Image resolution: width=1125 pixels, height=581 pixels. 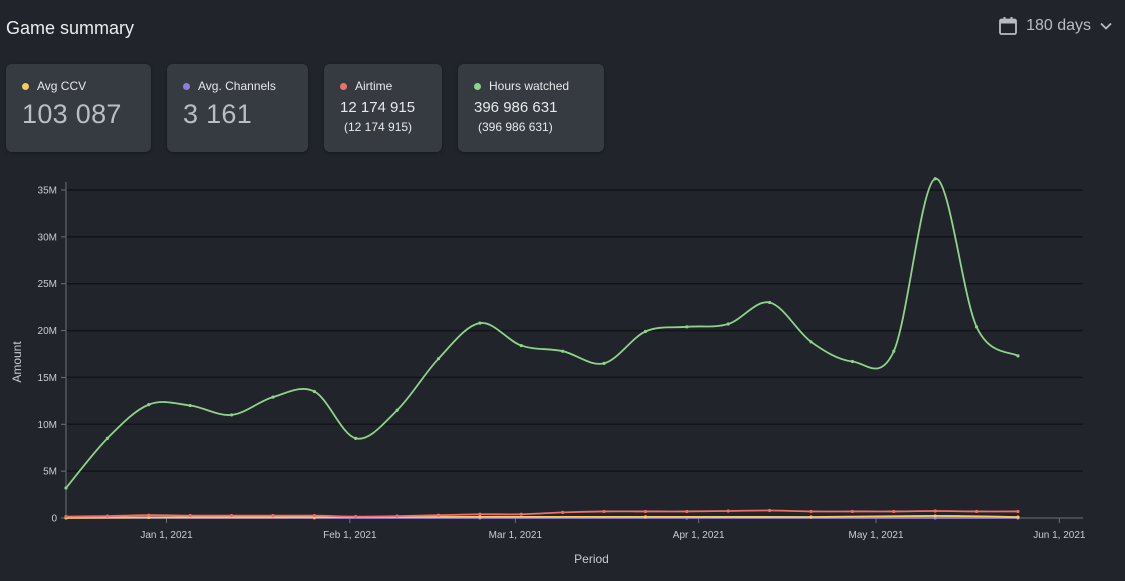 What do you see at coordinates (47, 284) in the screenshot?
I see `y-tick-label: 25M` at bounding box center [47, 284].